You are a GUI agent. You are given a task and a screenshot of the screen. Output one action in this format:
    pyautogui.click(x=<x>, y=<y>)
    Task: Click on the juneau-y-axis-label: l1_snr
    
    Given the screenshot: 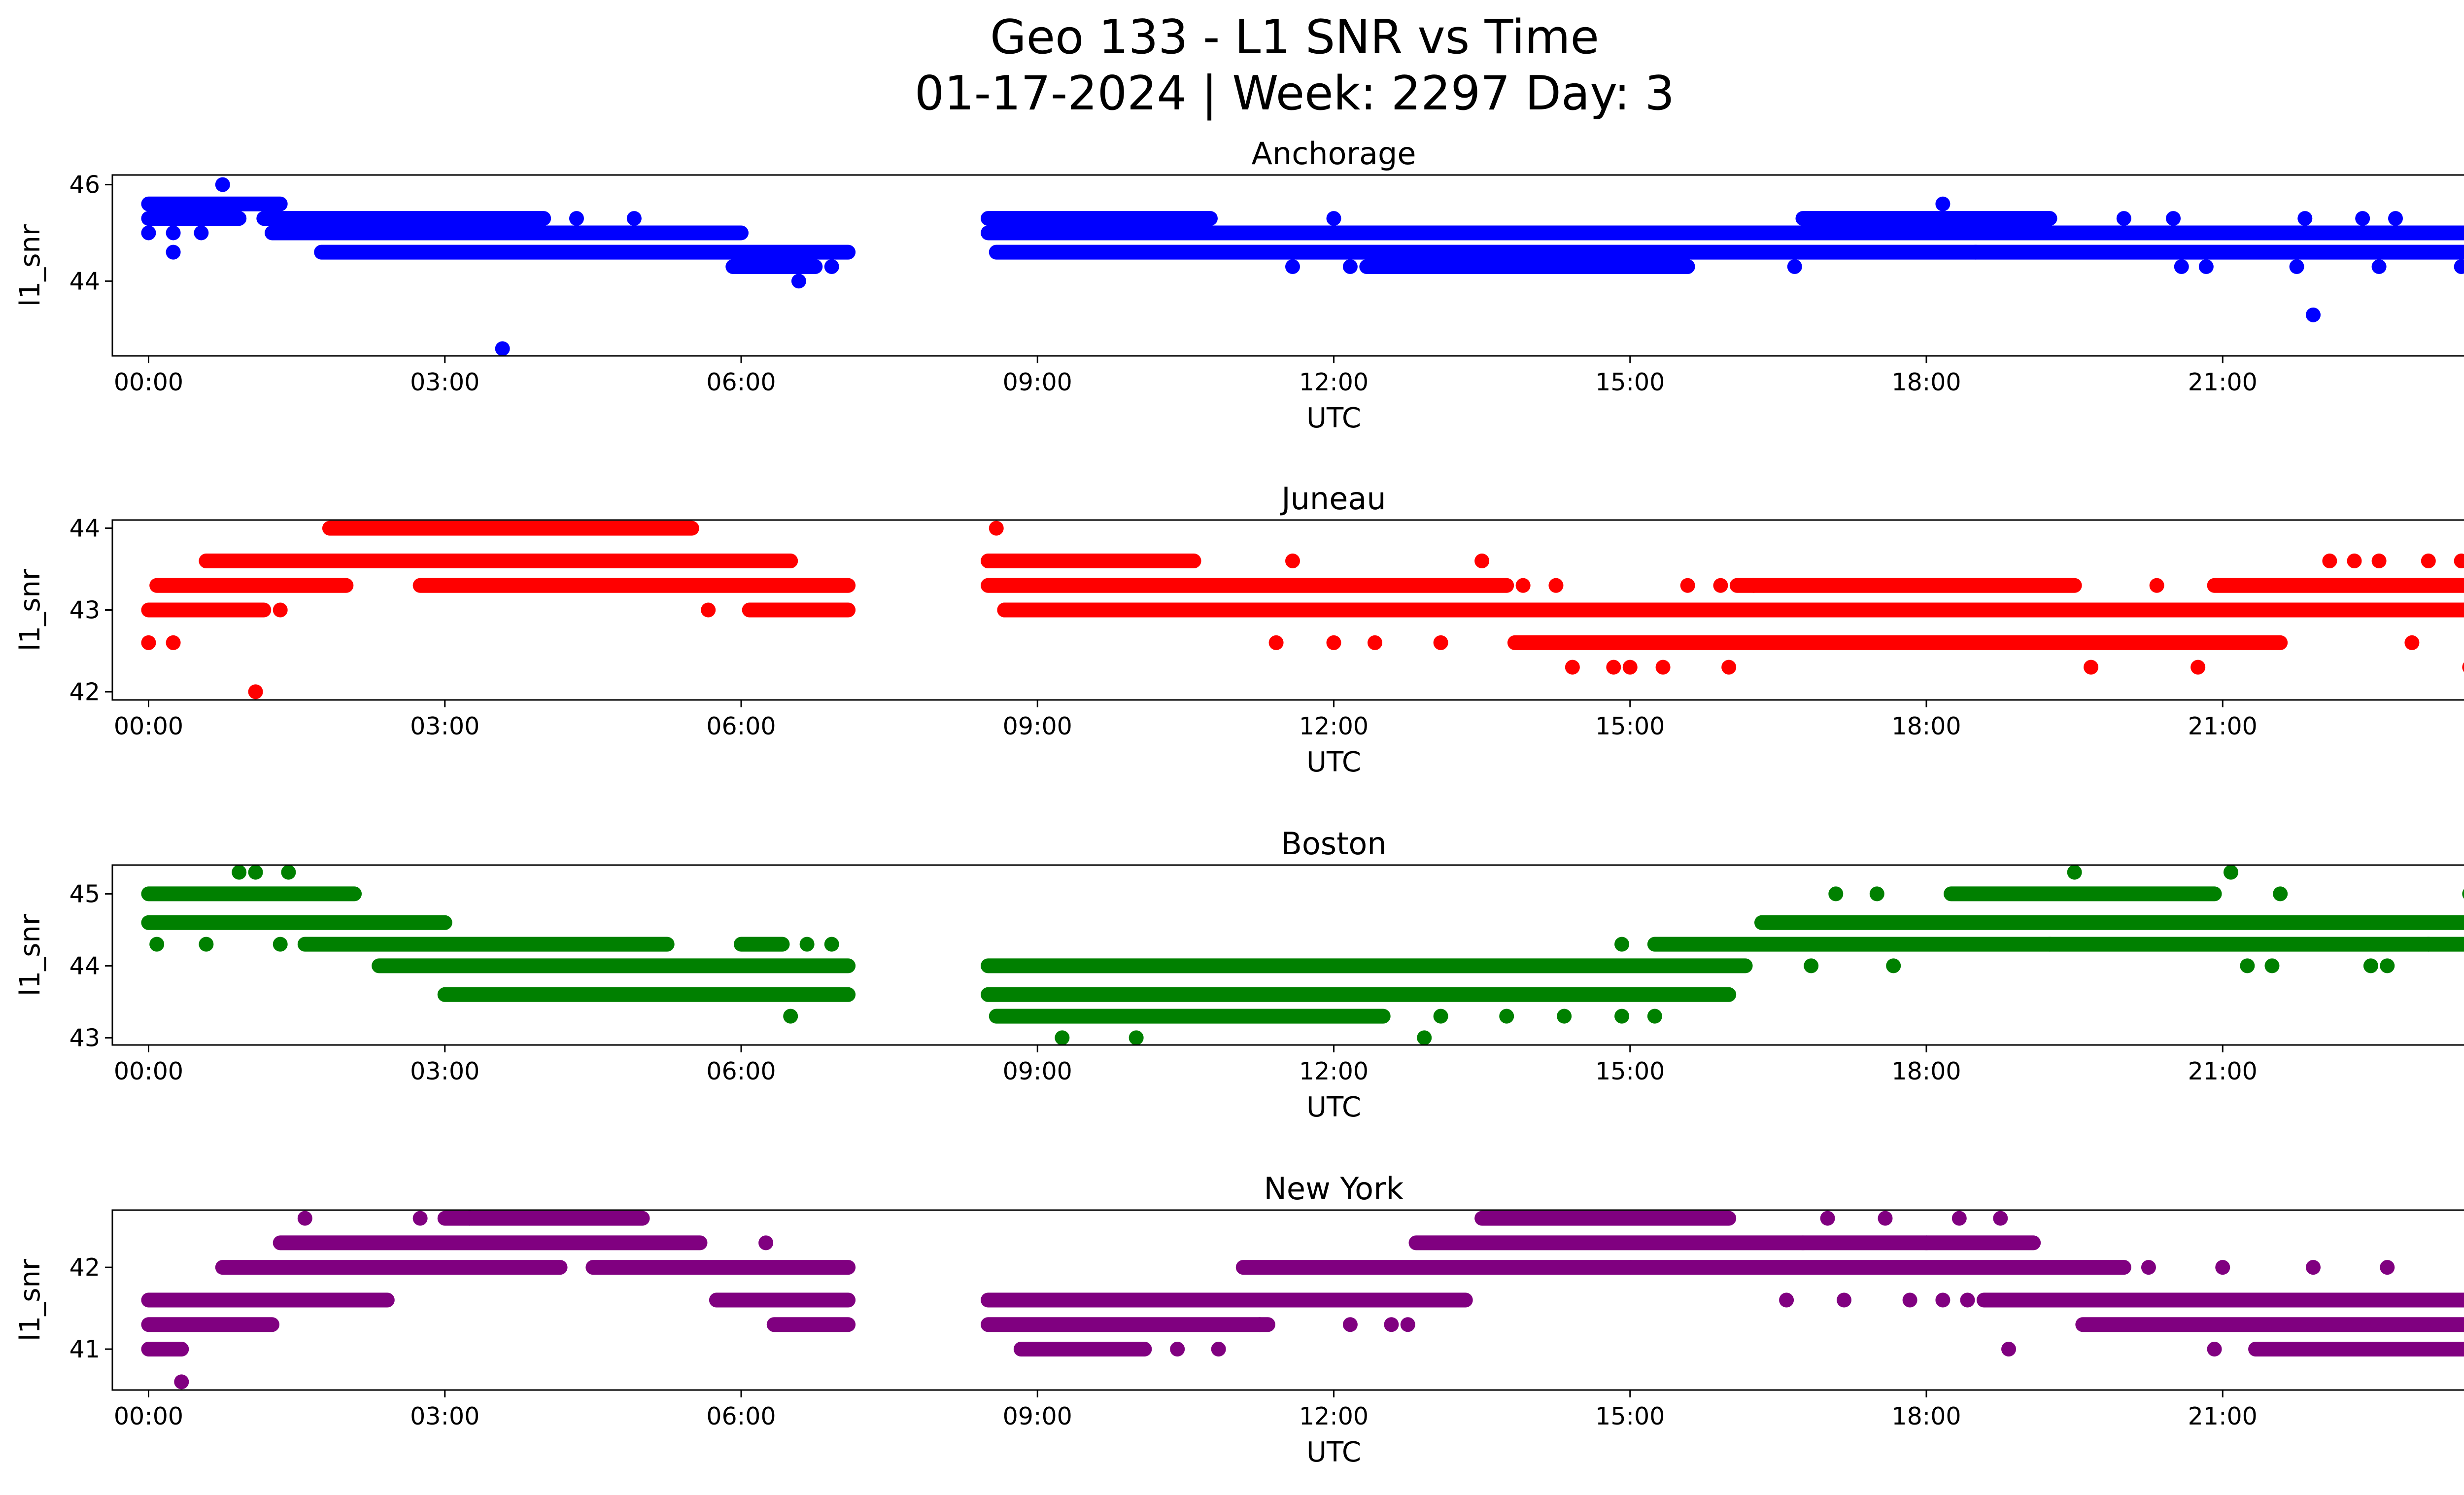 What is the action you would take?
    pyautogui.click(x=30, y=609)
    